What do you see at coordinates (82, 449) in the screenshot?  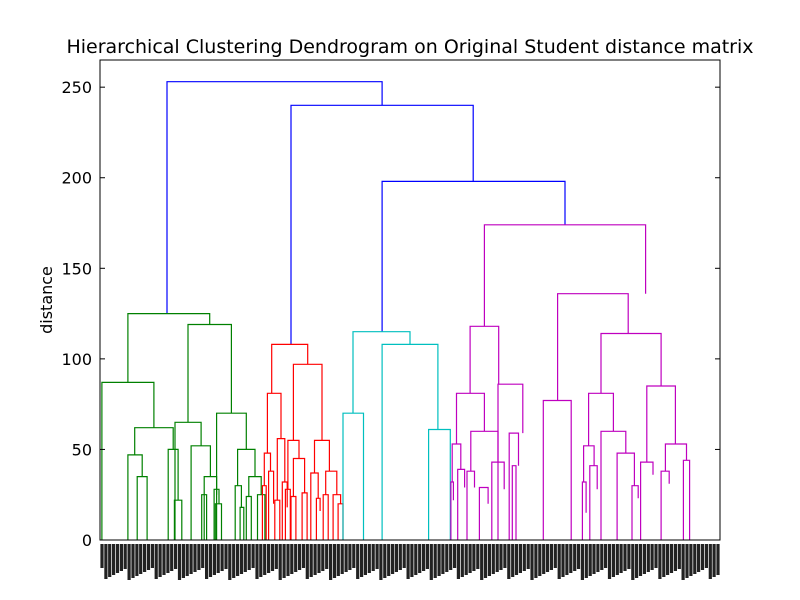 I see `y-tick-label-50: 50` at bounding box center [82, 449].